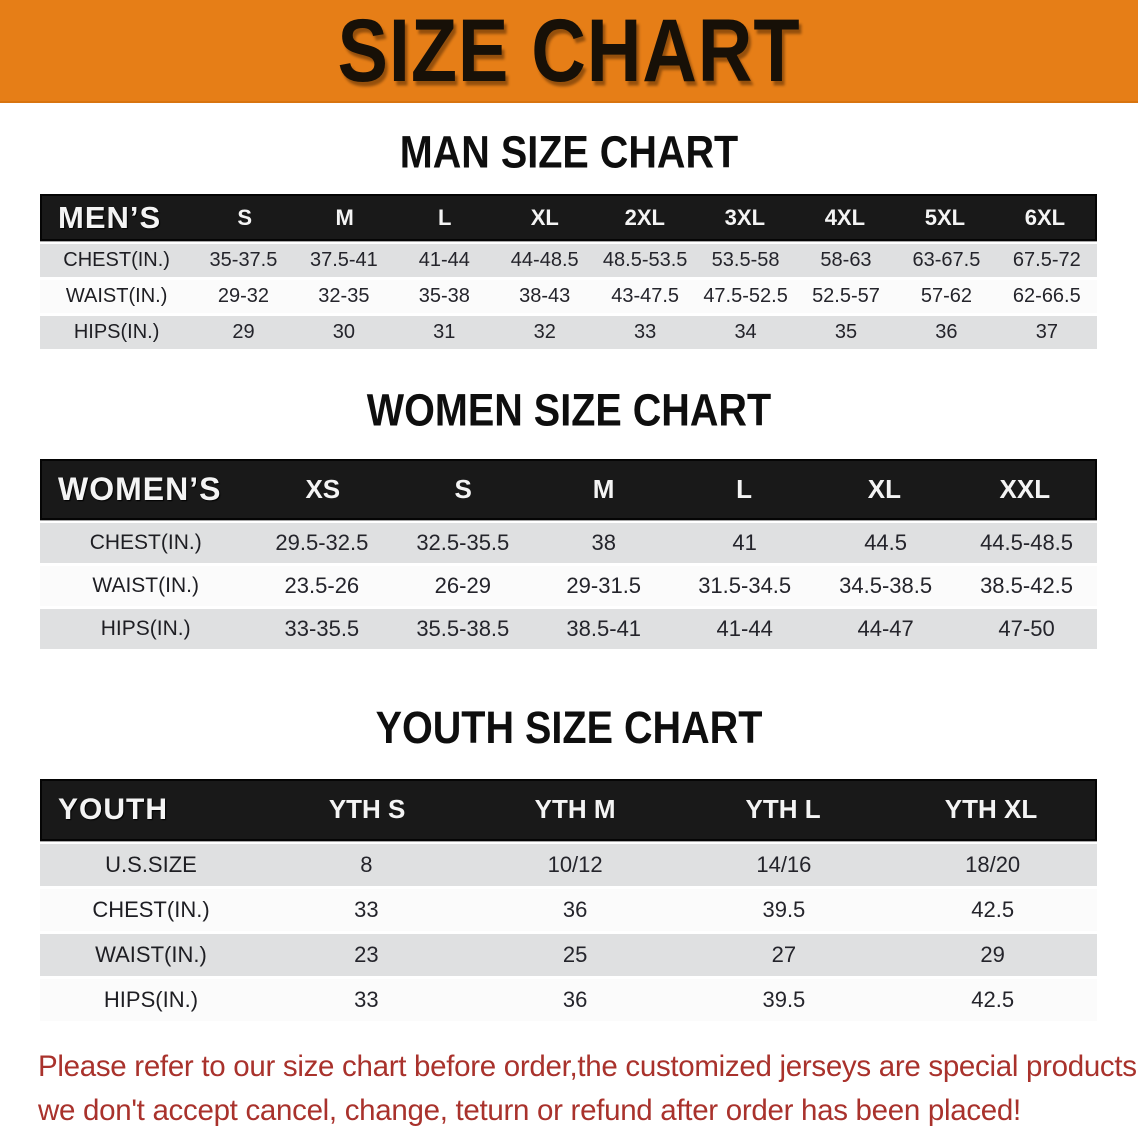  What do you see at coordinates (645, 260) in the screenshot?
I see `cell-value: 48.5-53.5` at bounding box center [645, 260].